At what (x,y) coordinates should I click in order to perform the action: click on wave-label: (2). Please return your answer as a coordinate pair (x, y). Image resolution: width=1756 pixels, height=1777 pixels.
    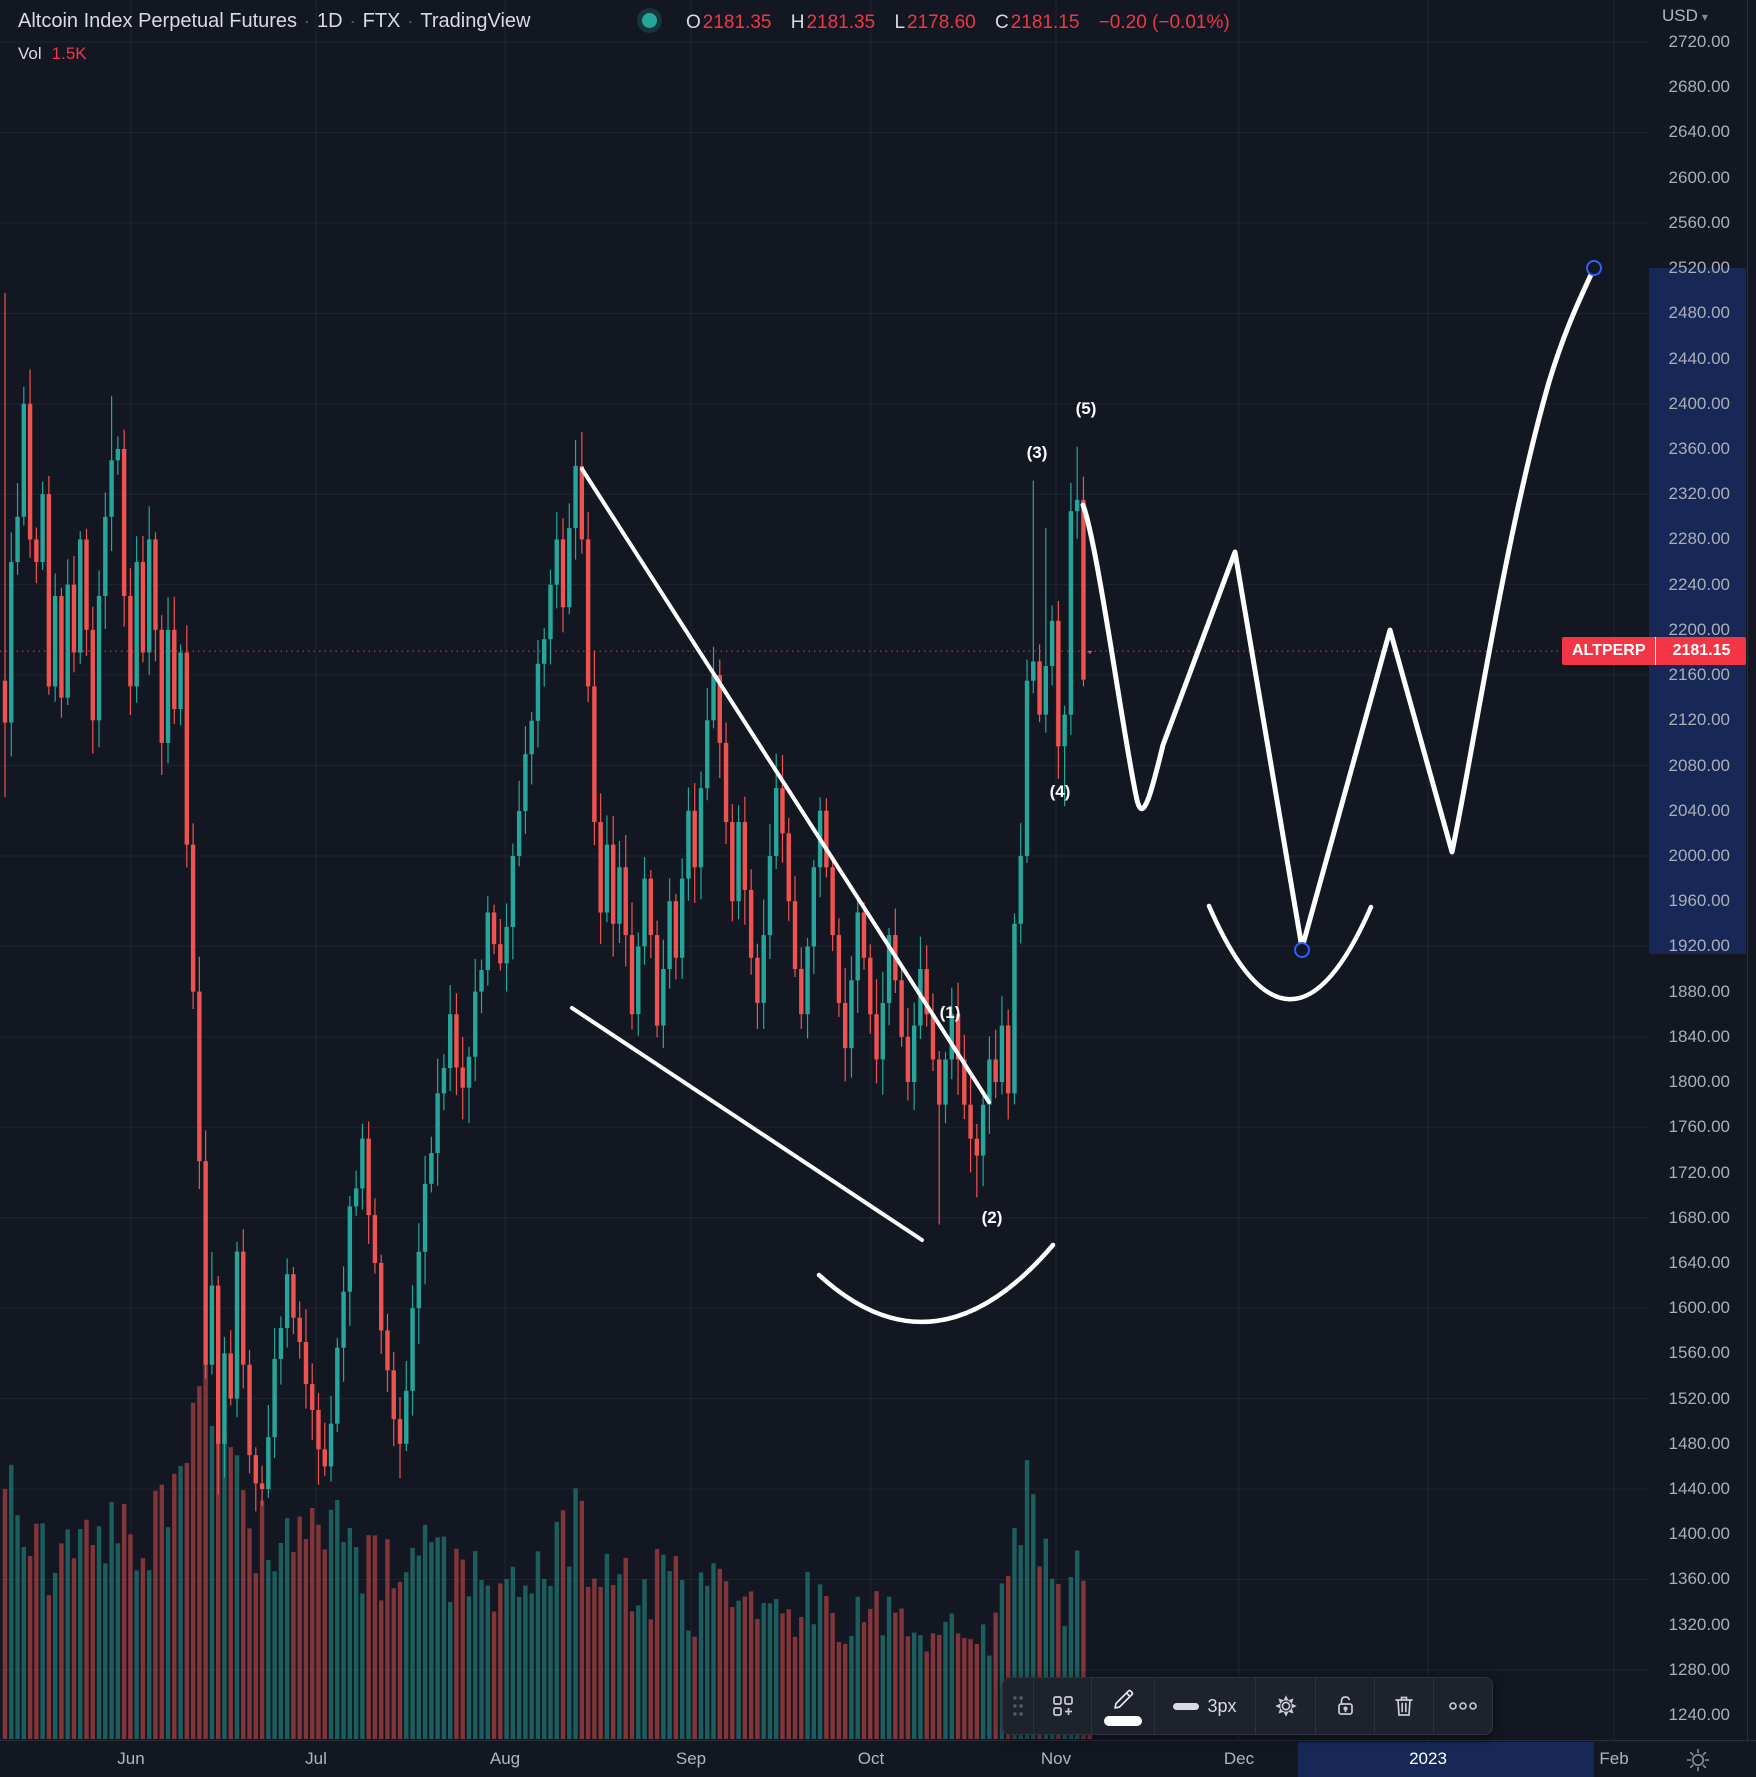
    Looking at the image, I should click on (992, 1217).